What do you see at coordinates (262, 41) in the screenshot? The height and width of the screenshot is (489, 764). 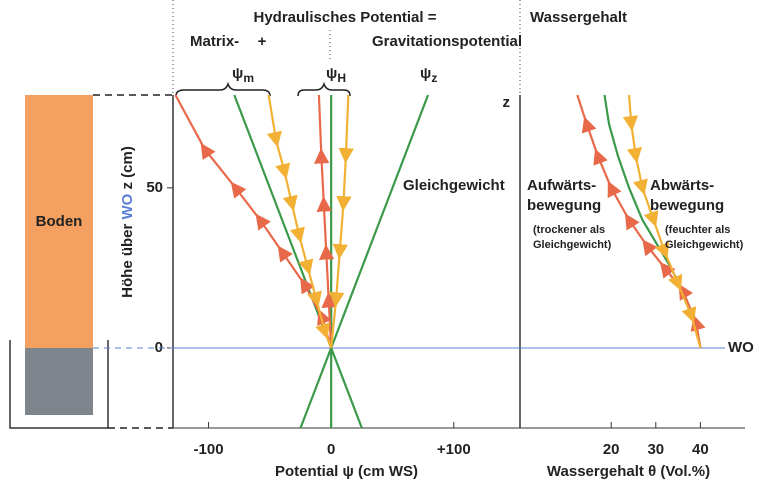 I see `equation-term: +` at bounding box center [262, 41].